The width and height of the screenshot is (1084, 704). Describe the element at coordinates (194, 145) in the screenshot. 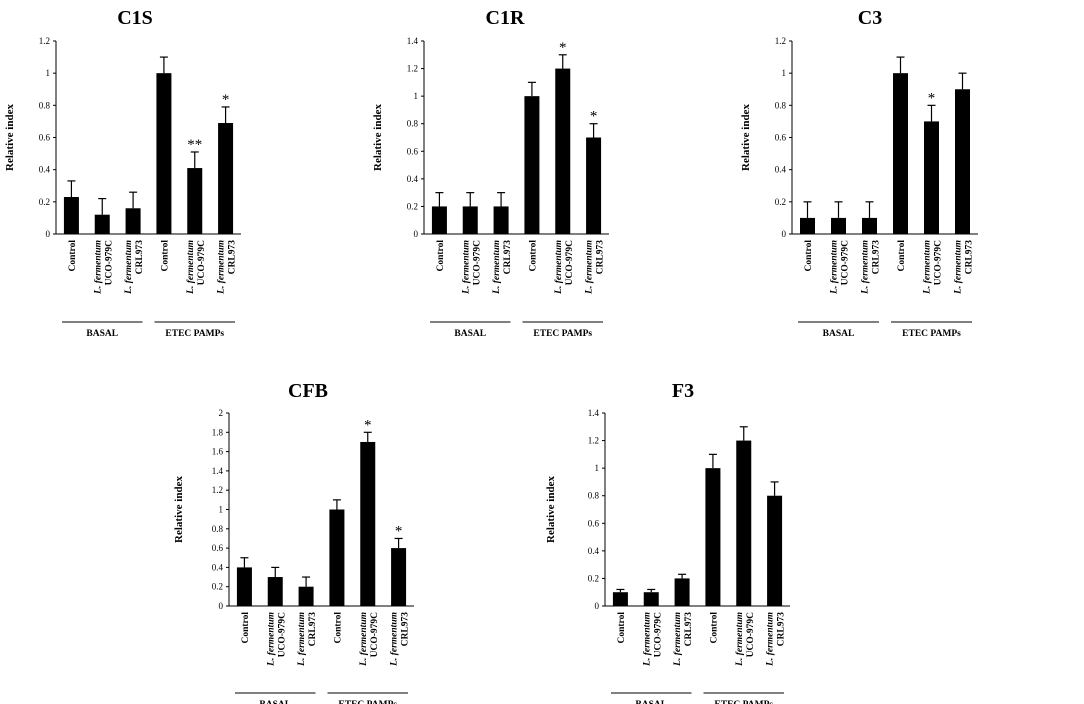

I see `significance-mark: **` at that location.